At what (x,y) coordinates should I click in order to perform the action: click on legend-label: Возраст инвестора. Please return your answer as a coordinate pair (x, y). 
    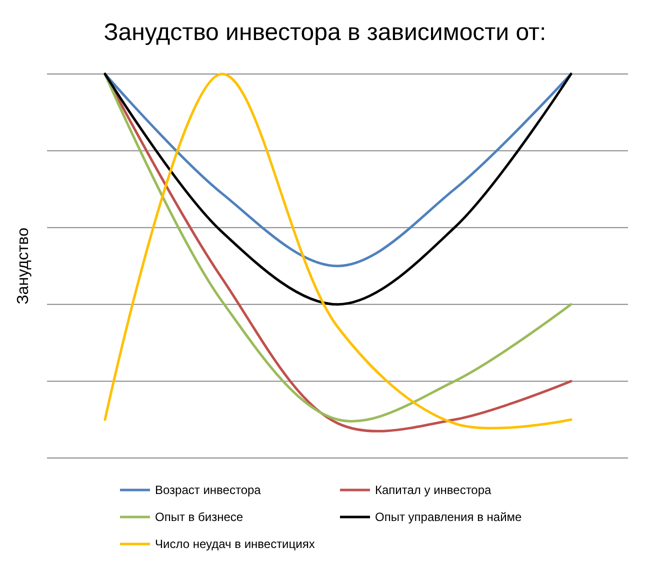
    Looking at the image, I should click on (208, 490).